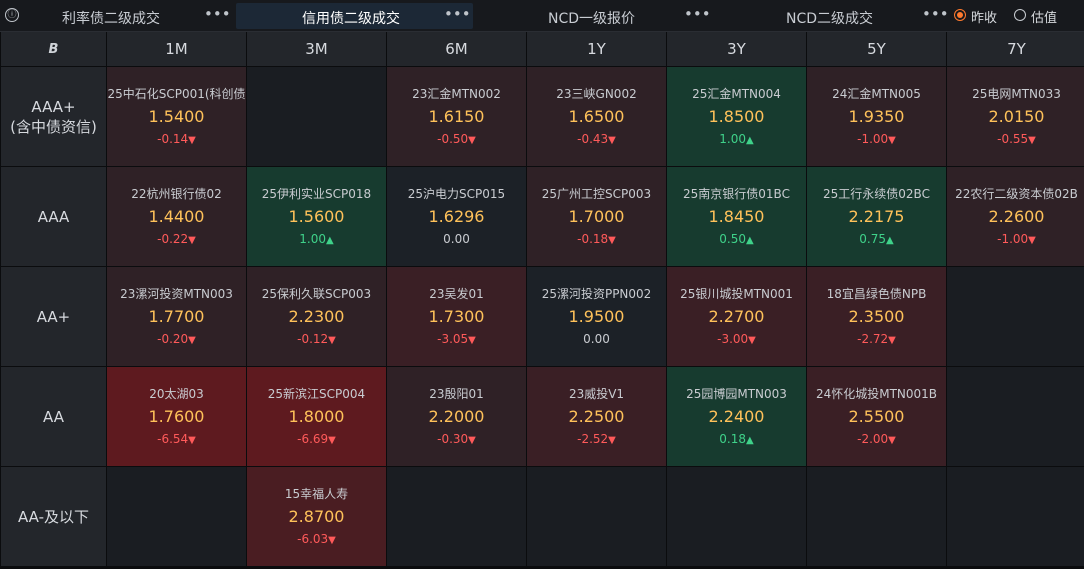 This screenshot has height=569, width=1084. What do you see at coordinates (1020, 15) in the screenshot?
I see `radio-button` at bounding box center [1020, 15].